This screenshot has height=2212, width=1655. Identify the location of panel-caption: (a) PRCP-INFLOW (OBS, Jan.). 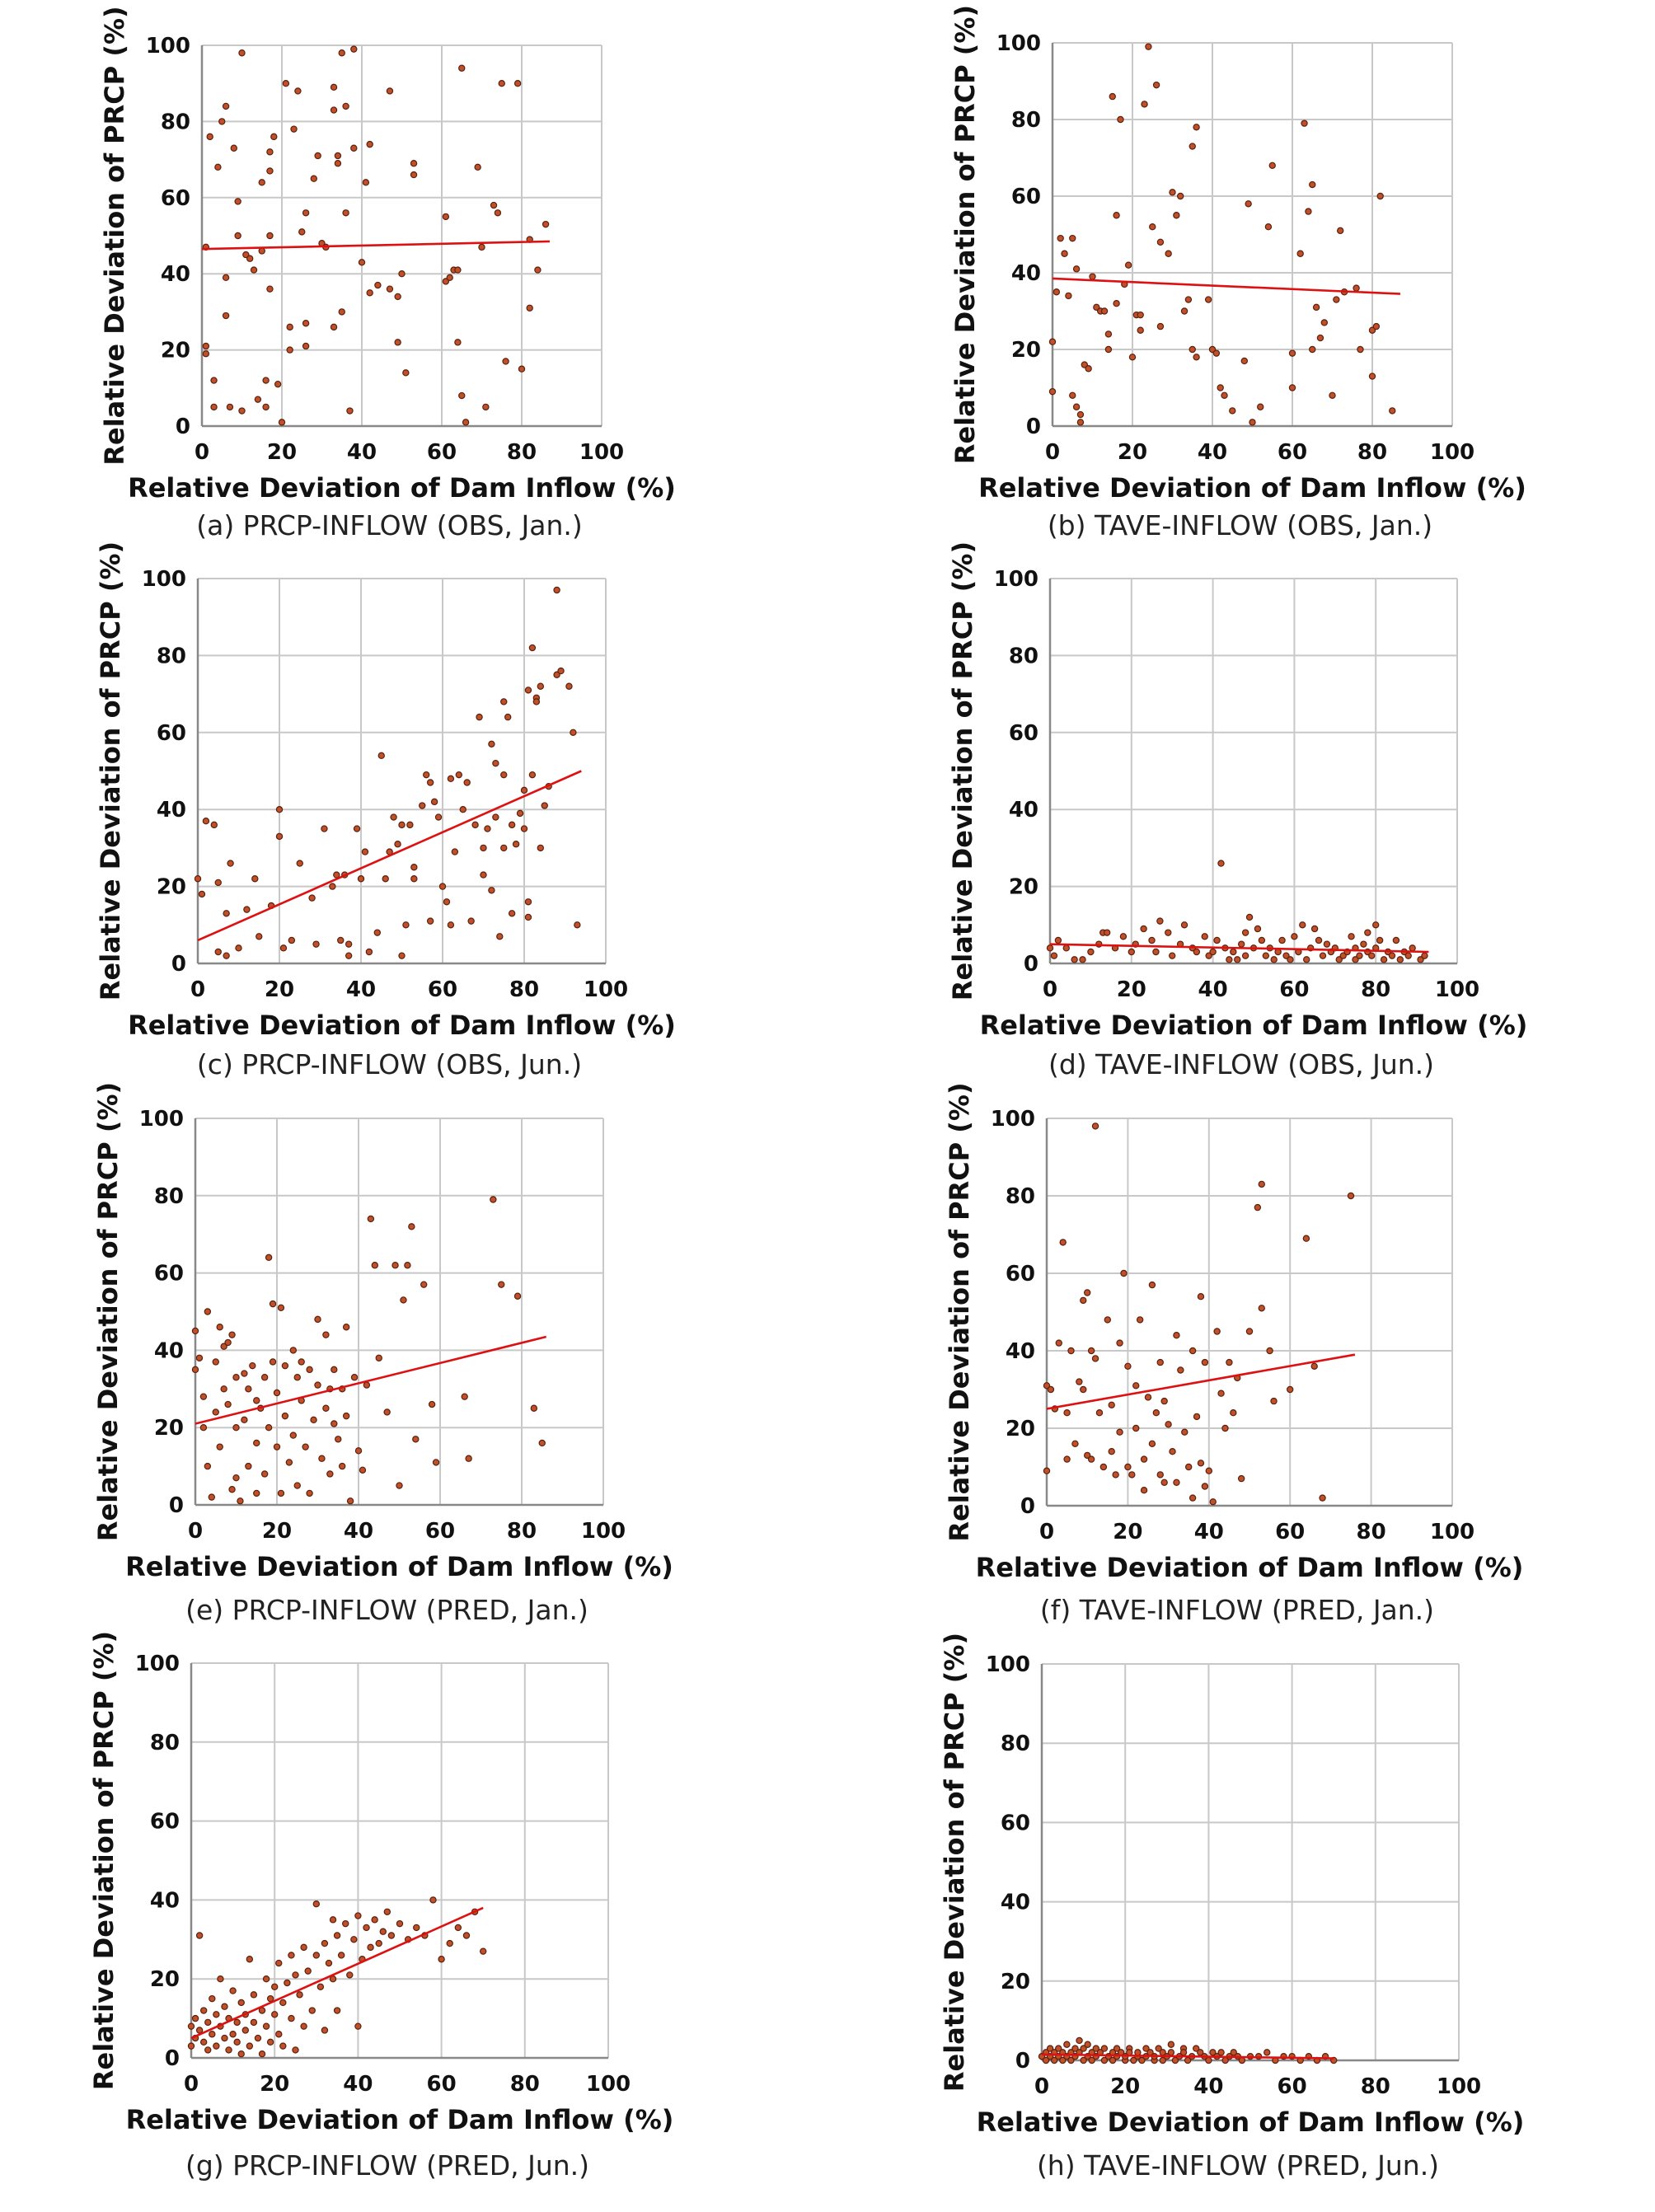
(389, 525).